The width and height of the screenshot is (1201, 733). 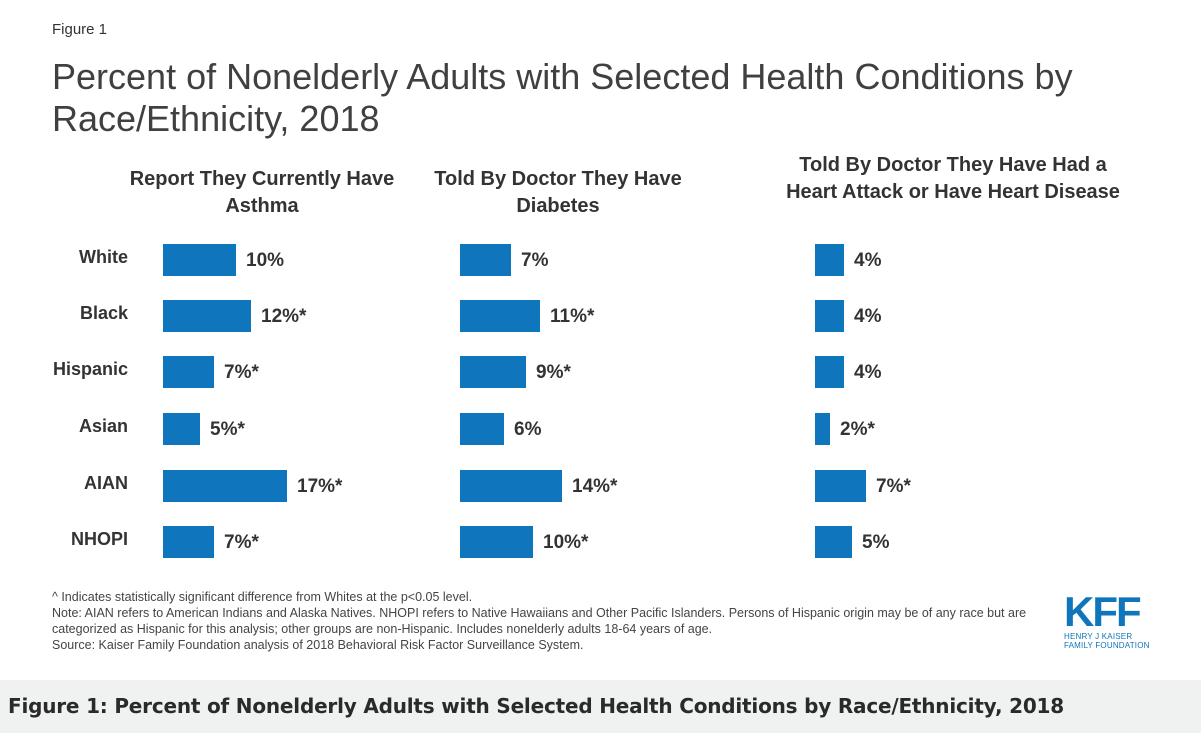 What do you see at coordinates (1107, 645) in the screenshot?
I see `logo-line-2: FAMILY FOUNDATION` at bounding box center [1107, 645].